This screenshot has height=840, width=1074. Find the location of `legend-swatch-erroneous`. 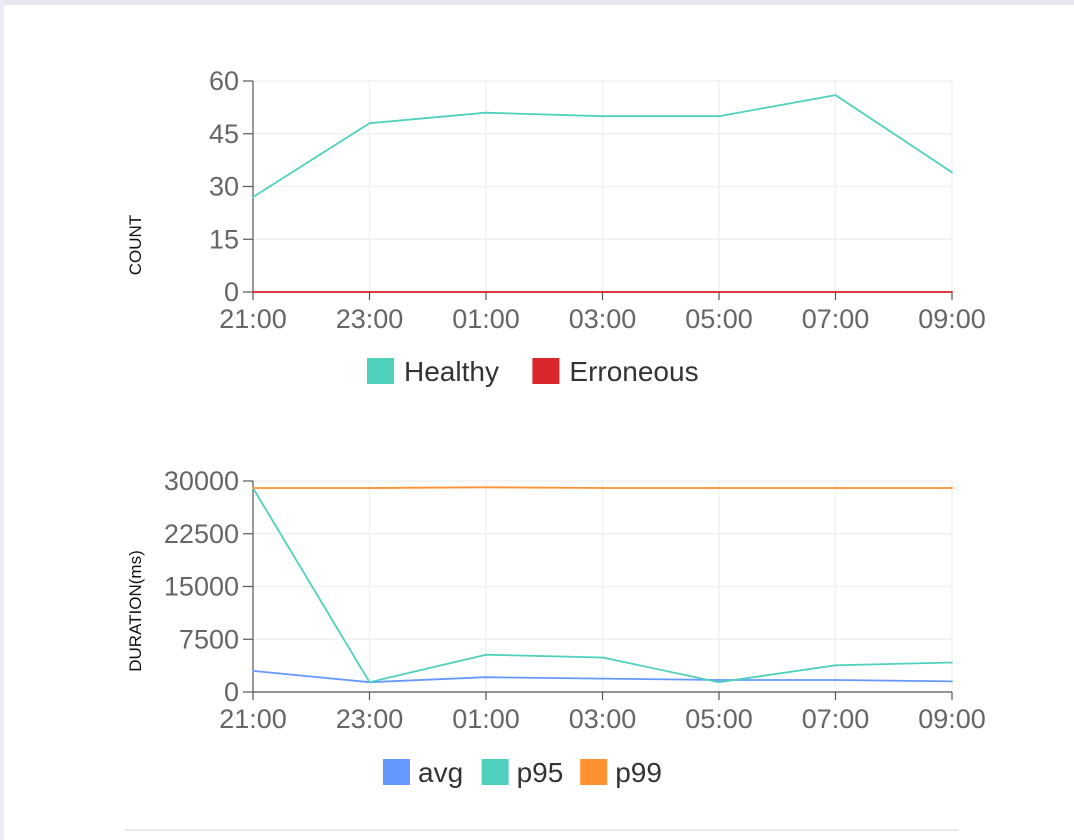

legend-swatch-erroneous is located at coordinates (546, 371).